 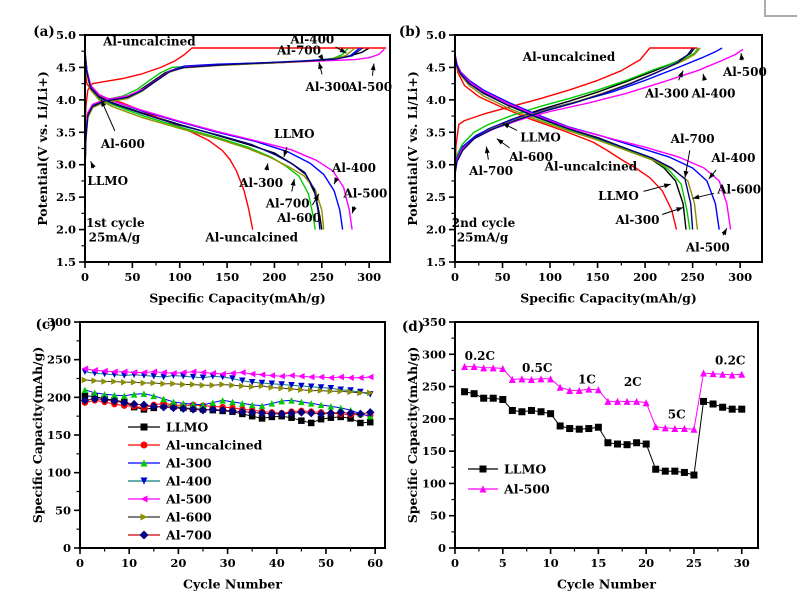 What do you see at coordinates (44, 32) in the screenshot?
I see `panel-letter-a: (a)` at bounding box center [44, 32].